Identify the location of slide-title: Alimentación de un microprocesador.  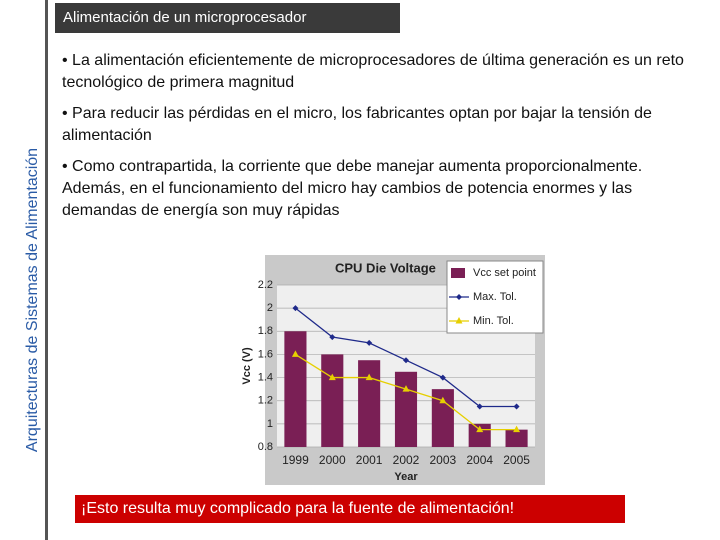
(227, 18).